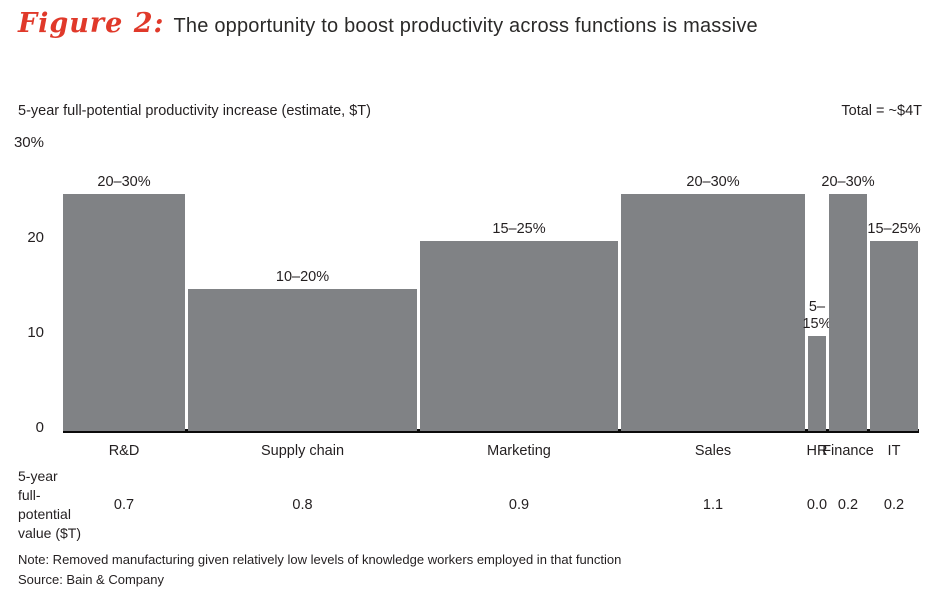 The height and width of the screenshot is (600, 950). What do you see at coordinates (817, 315) in the screenshot?
I see `bar-range-label: 5– 15%` at bounding box center [817, 315].